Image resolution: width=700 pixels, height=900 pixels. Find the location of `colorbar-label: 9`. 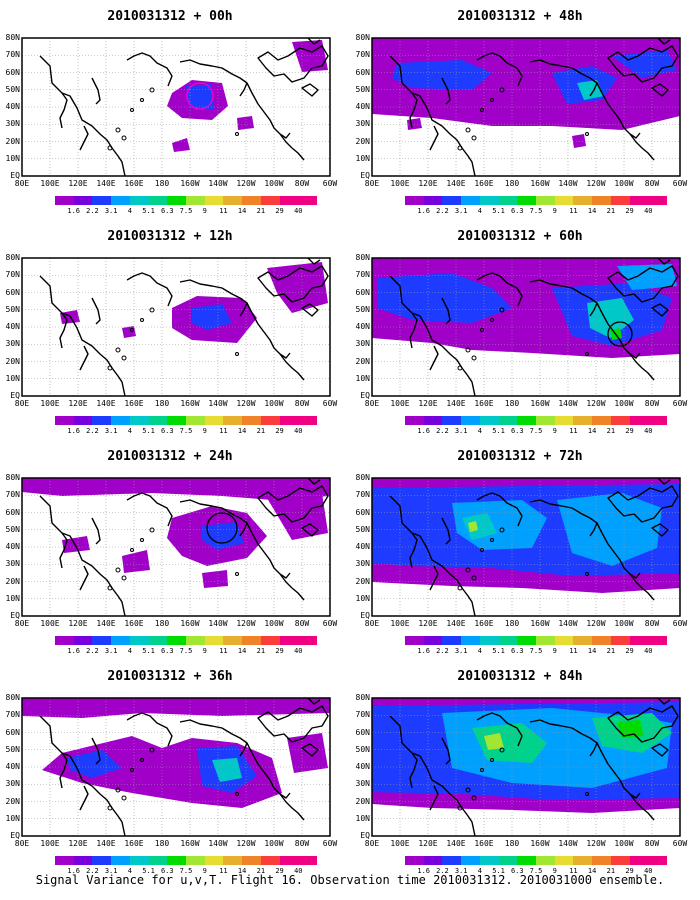

colorbar-label: 9 is located at coordinates (204, 211).